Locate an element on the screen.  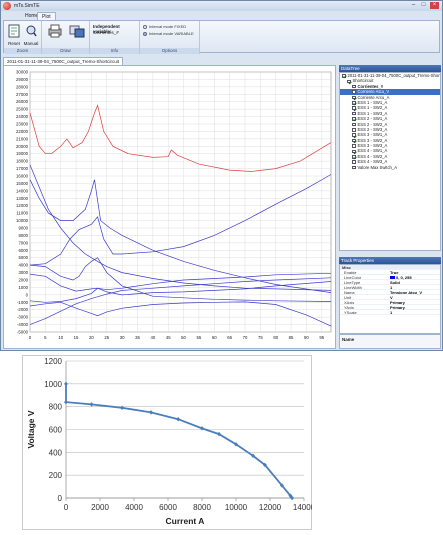
property-row: LineWidth 1 is located at coordinates (390, 287).